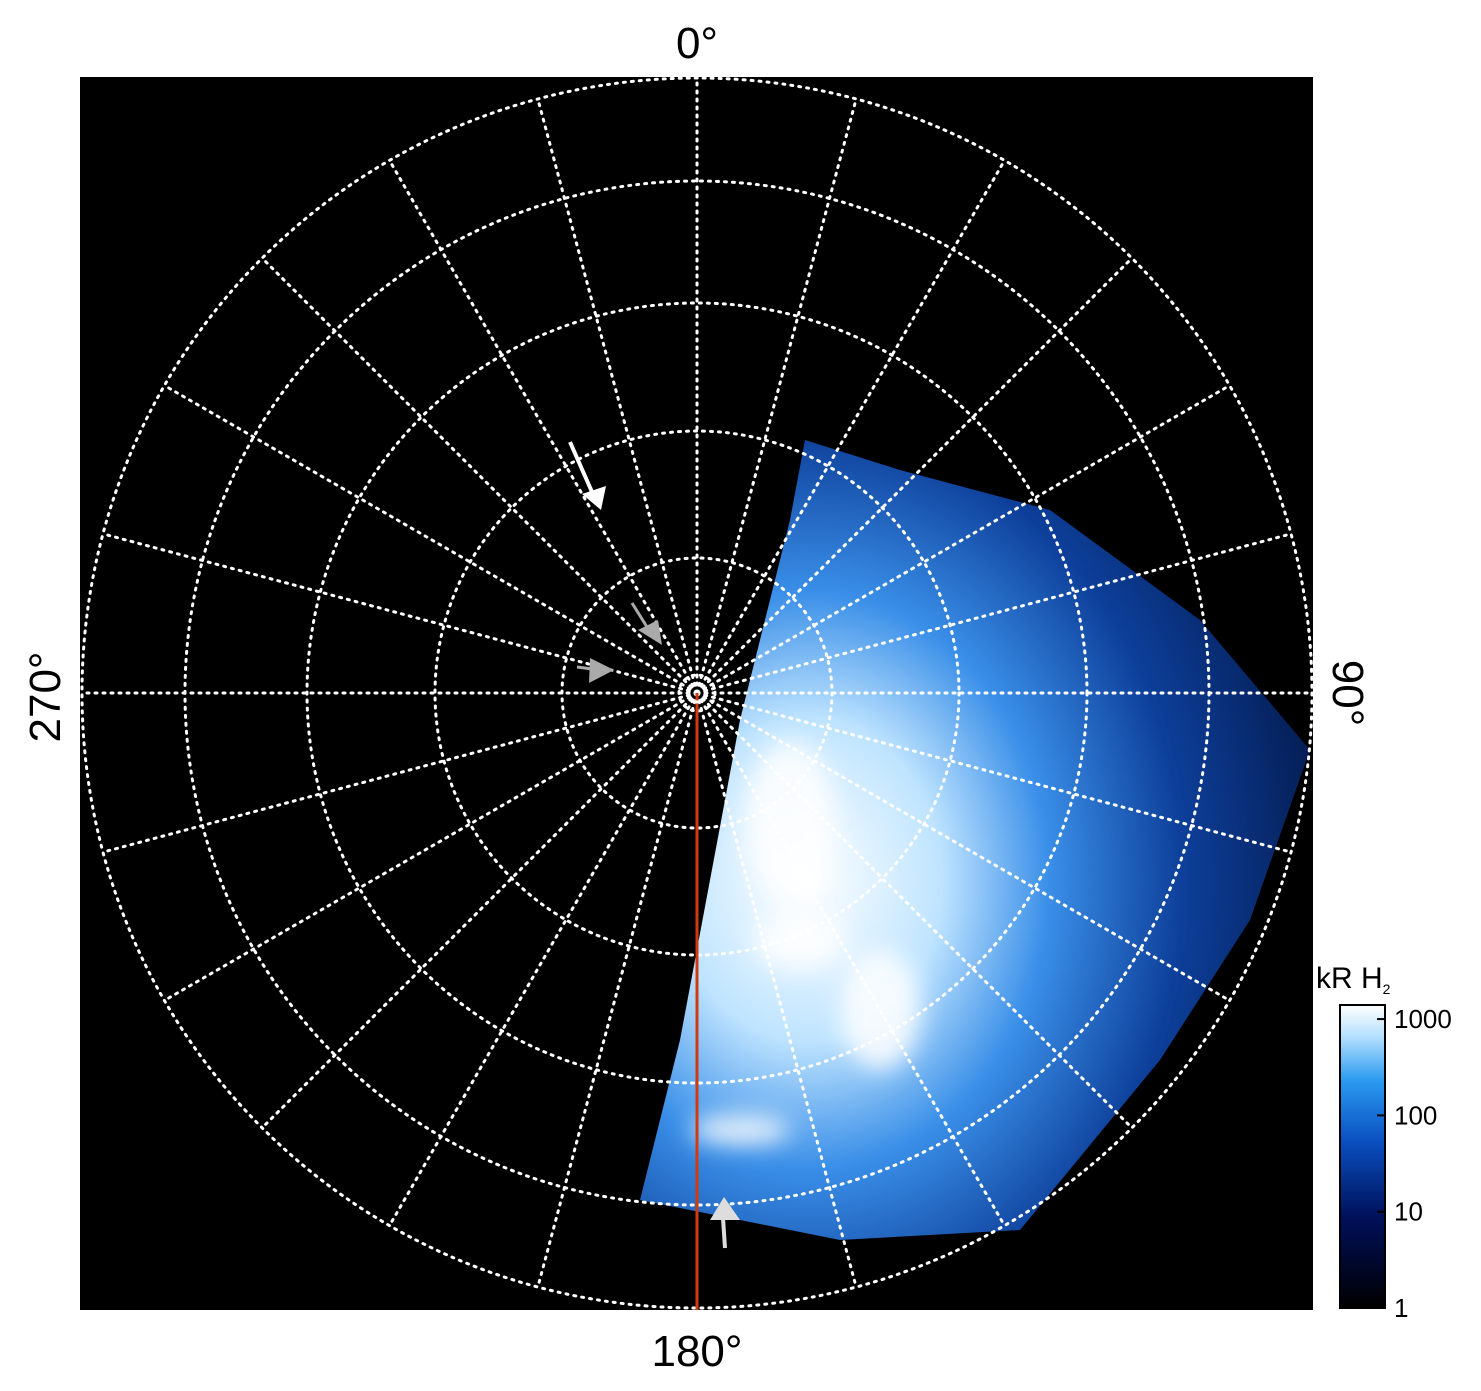  I want to click on colorbar-tick-label: 10, so click(1408, 1212).